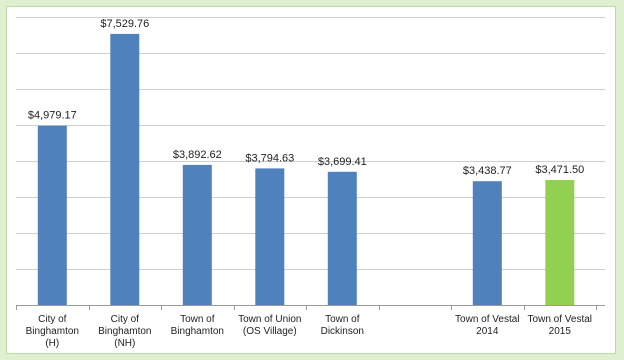  I want to click on tick-label: 2014, so click(487, 331).